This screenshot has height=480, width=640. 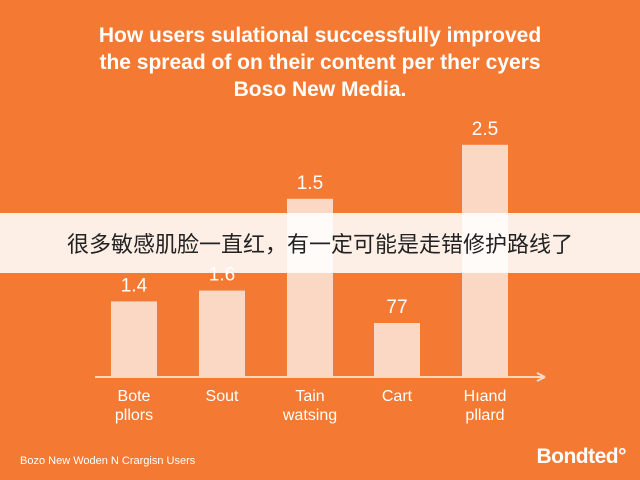 What do you see at coordinates (319, 245) in the screenshot?
I see `caption-text: 很多敏感肌脸一直红，有一定可能是走错修护路线了` at bounding box center [319, 245].